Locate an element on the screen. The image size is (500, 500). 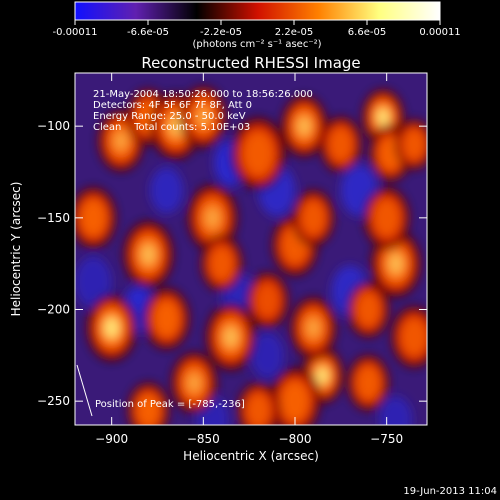
x-tick-label: −850 is located at coordinates (203, 439).